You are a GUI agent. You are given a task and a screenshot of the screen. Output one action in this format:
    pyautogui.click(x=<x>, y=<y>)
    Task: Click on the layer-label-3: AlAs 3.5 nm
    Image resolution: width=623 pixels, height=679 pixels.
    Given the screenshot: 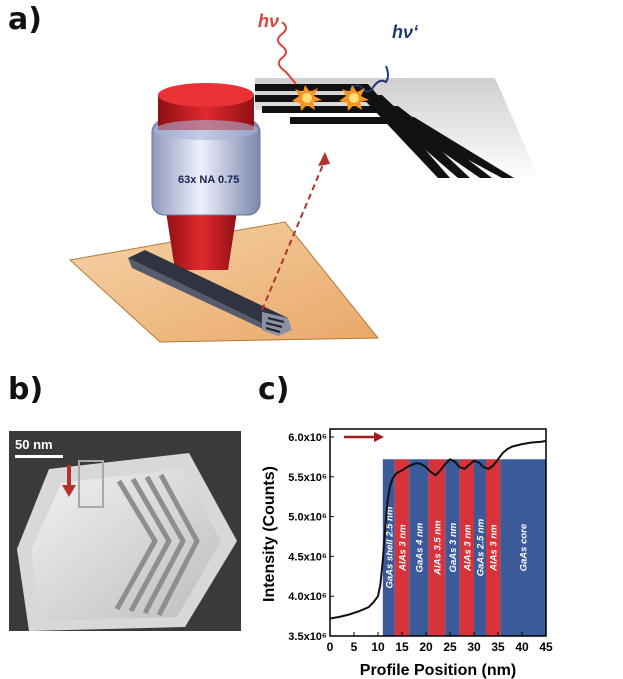 What is the action you would take?
    pyautogui.click(x=437, y=548)
    